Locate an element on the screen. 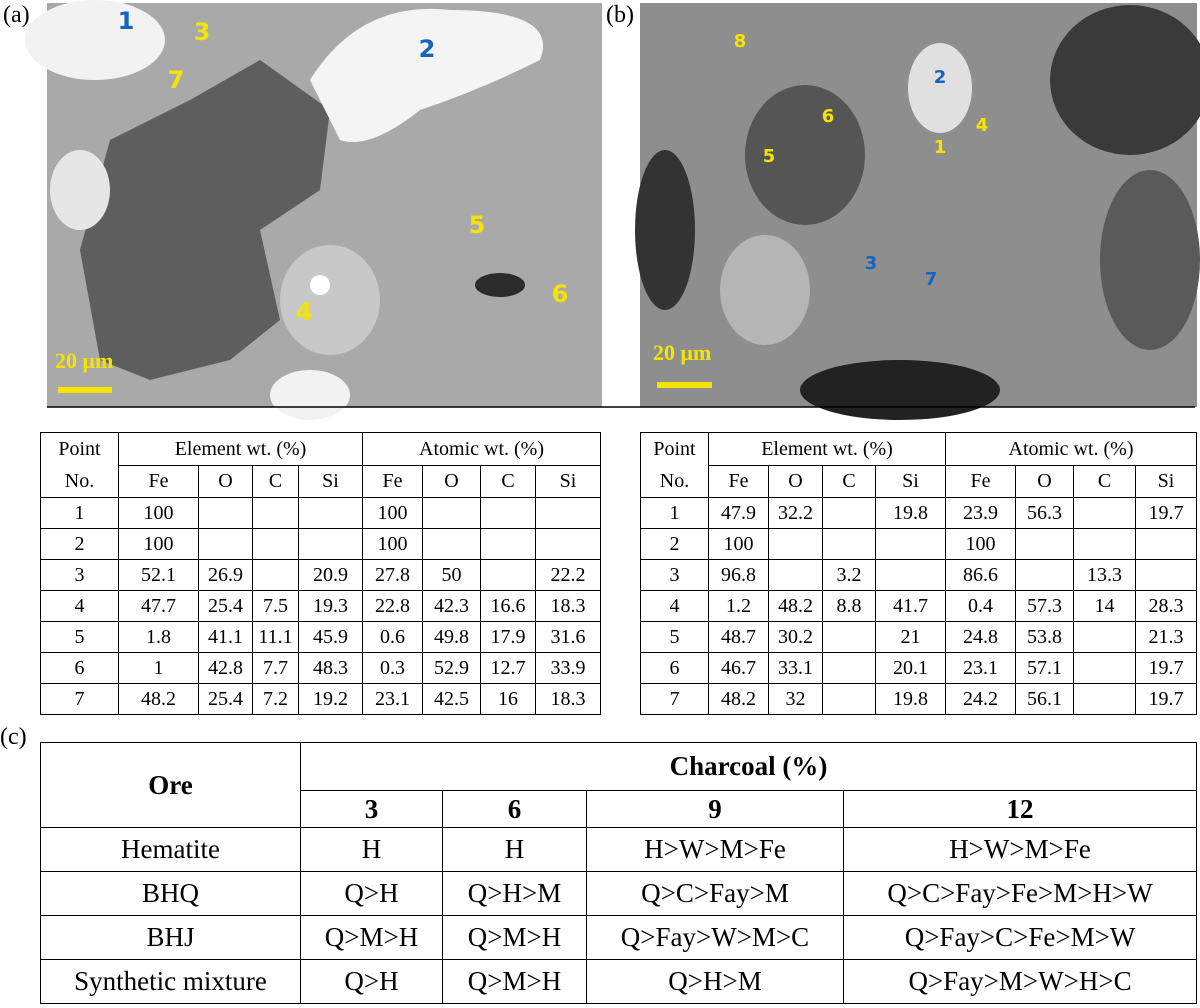 This screenshot has height=1008, width=1200. table-cell: 1.8 is located at coordinates (158, 637).